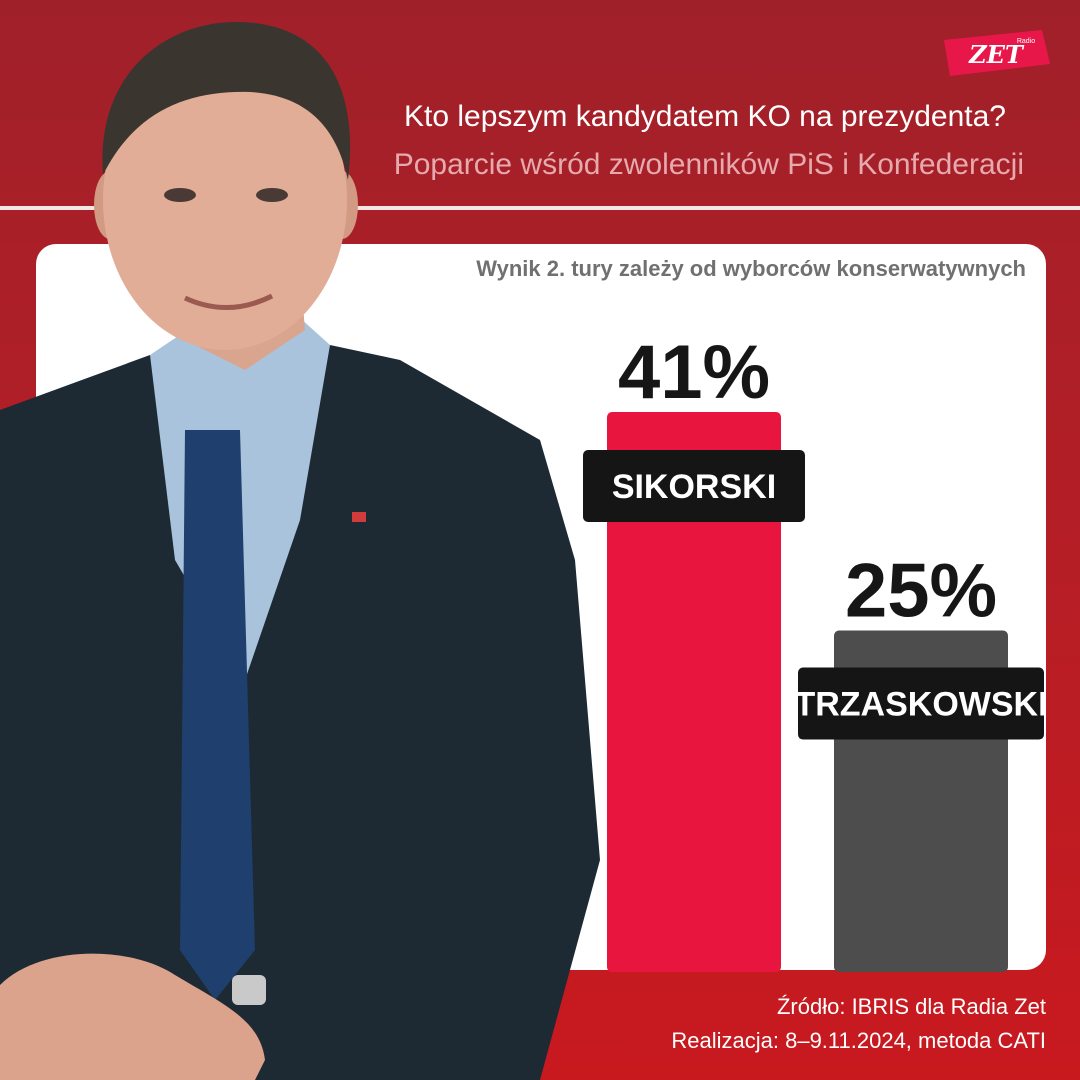  What do you see at coordinates (225, 200) in the screenshot?
I see `portrait-face` at bounding box center [225, 200].